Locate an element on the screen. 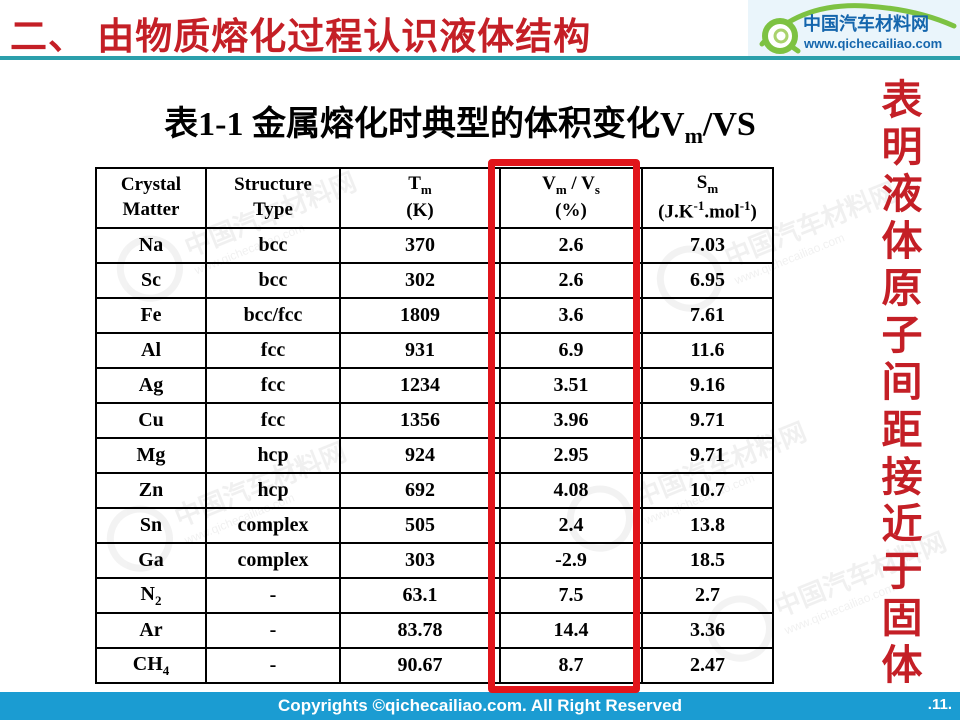 This screenshot has height=720, width=960. table-header-cell: Tm (K) is located at coordinates (420, 198).